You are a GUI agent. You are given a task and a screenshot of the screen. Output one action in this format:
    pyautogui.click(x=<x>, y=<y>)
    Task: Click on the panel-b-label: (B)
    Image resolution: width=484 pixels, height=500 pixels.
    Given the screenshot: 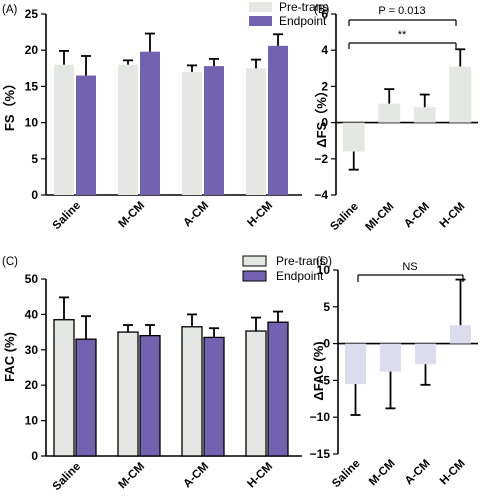 What is the action you would take?
    pyautogui.click(x=322, y=10)
    